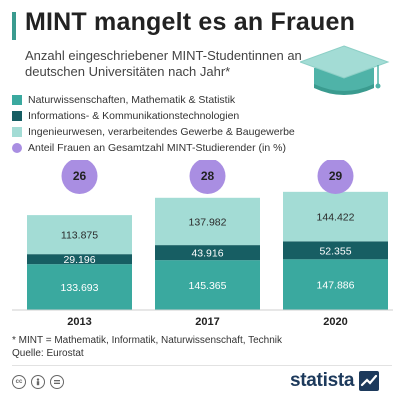 This screenshot has height=405, width=405. I want to click on graduation-cap-icon, so click(345, 70).